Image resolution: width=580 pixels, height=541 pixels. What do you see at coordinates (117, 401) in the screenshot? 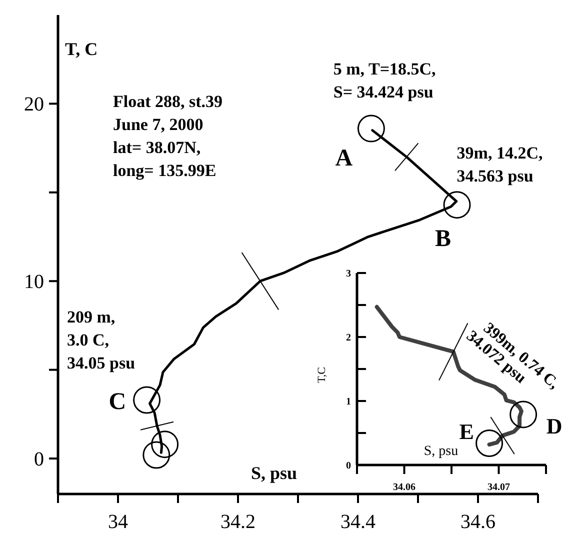
I see `annotation: C` at bounding box center [117, 401].